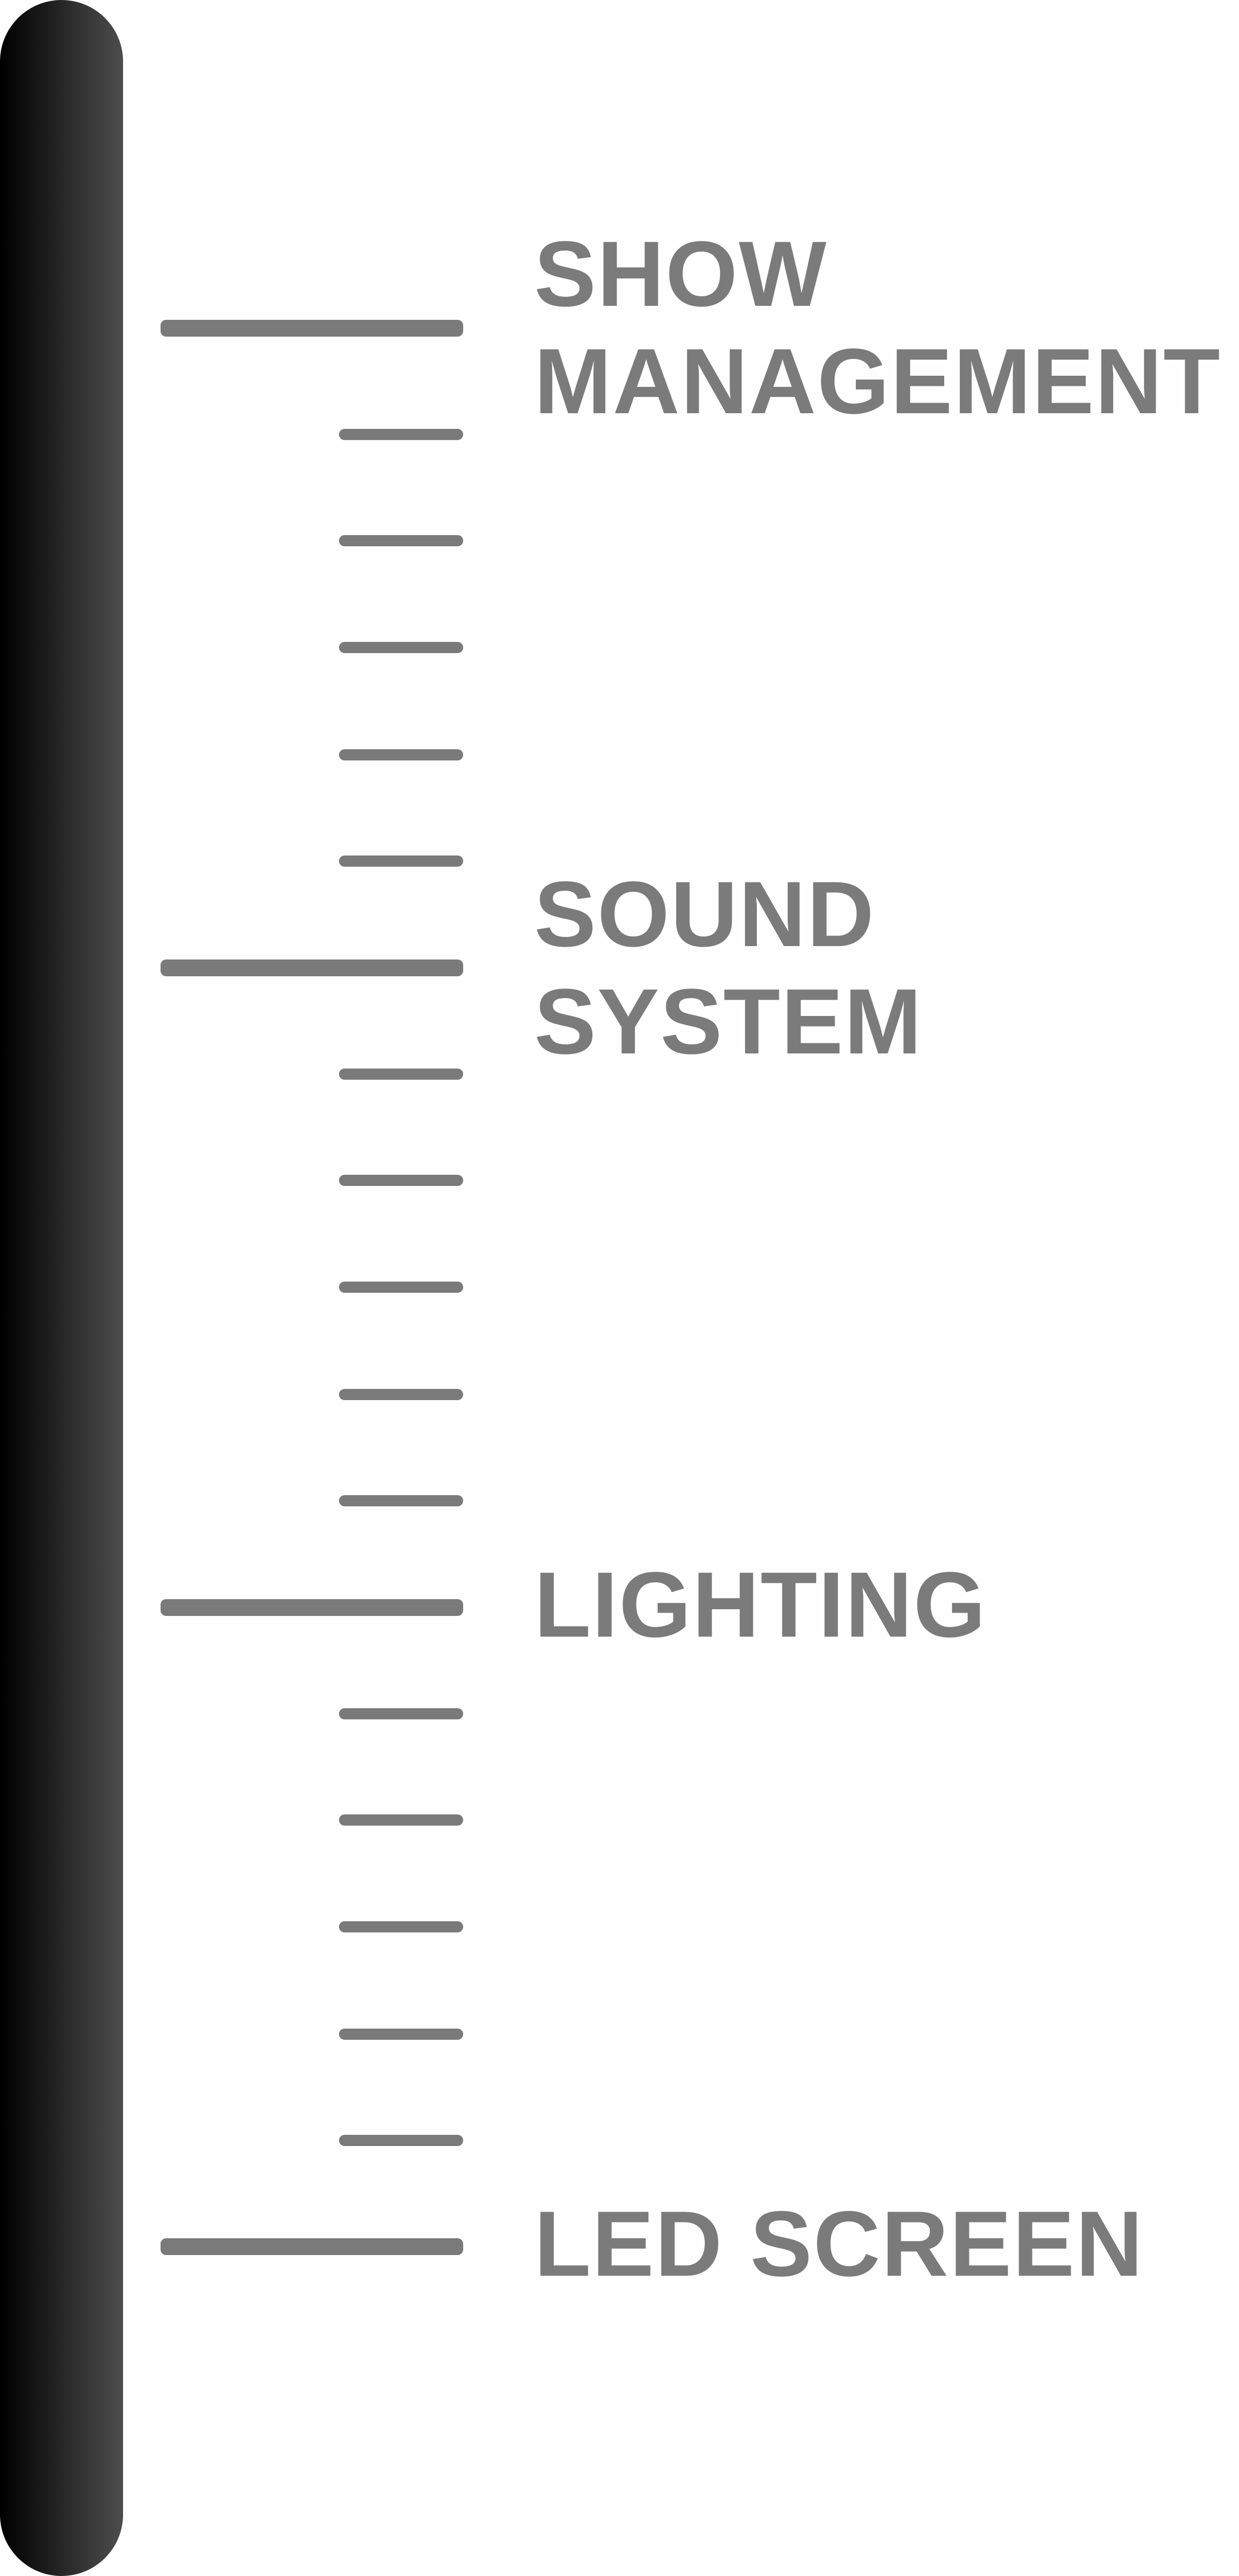 The width and height of the screenshot is (1239, 2576). What do you see at coordinates (839, 2244) in the screenshot?
I see `label-led-screen: LED SCREEN` at bounding box center [839, 2244].